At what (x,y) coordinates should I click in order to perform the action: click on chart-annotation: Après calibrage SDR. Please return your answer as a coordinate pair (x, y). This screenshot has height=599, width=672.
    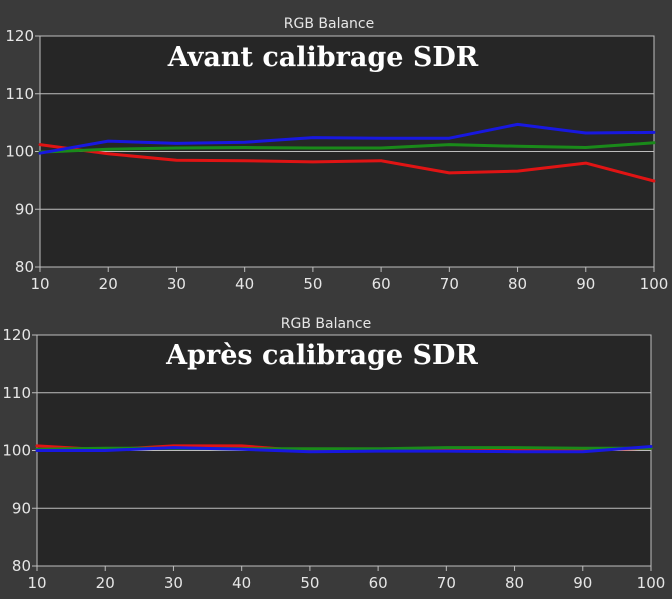
    Looking at the image, I should click on (321, 355).